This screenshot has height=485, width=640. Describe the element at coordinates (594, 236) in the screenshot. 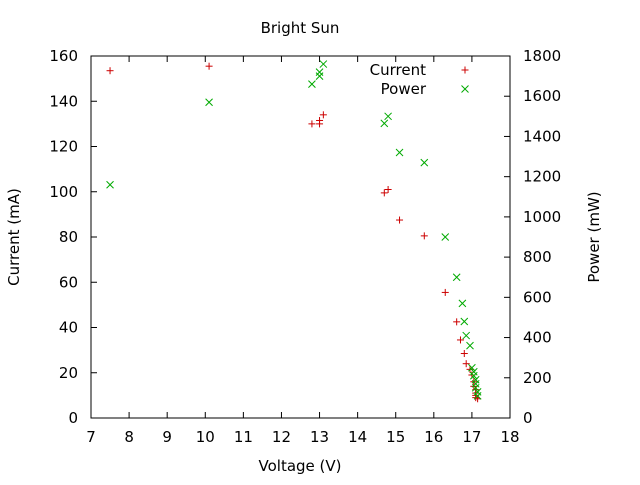

I see `y2-axis-label: Power (mW)` at that location.